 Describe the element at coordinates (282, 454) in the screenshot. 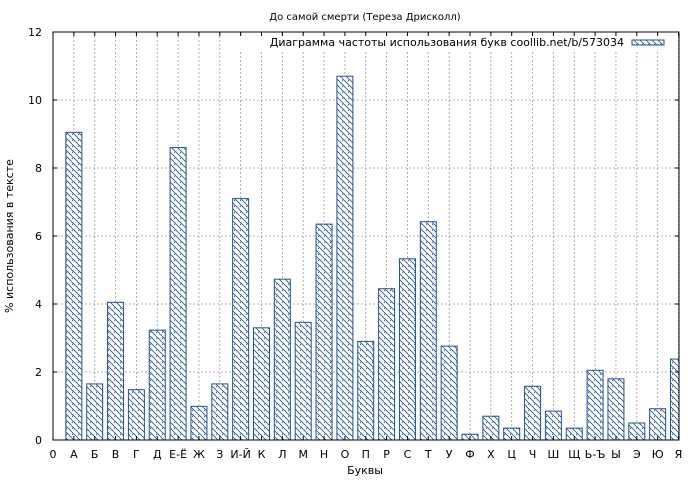

I see `x-tick-label: Л` at that location.